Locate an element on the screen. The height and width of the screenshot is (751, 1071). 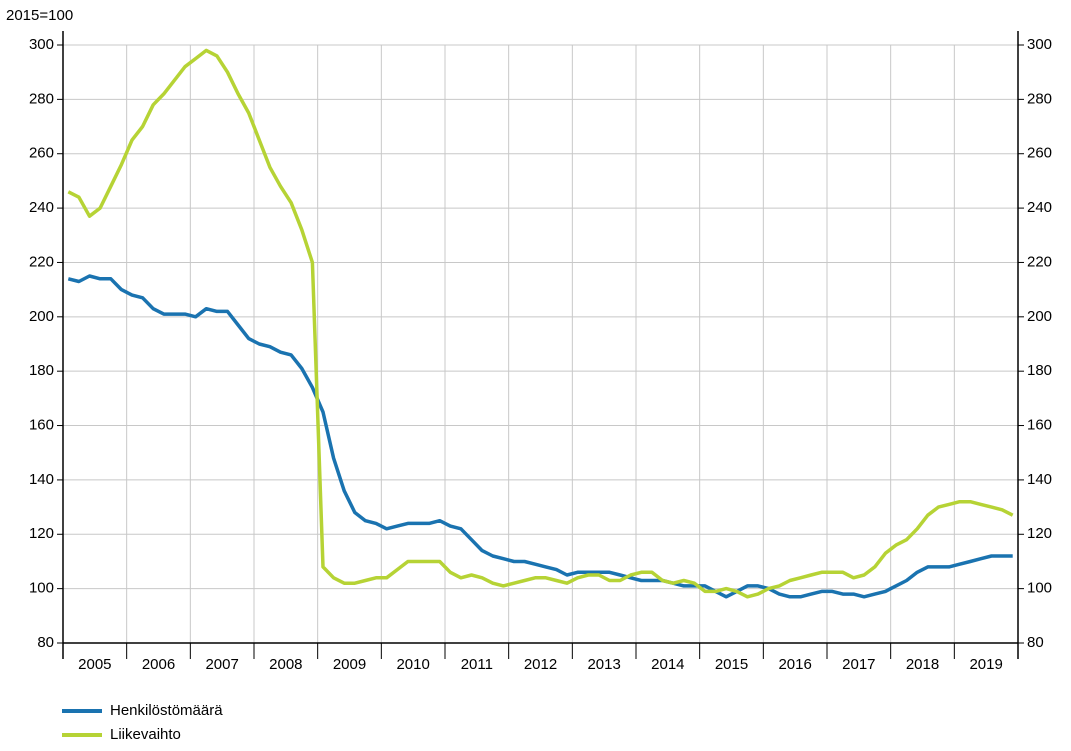
y2-tick-label: 160 is located at coordinates (1039, 425).